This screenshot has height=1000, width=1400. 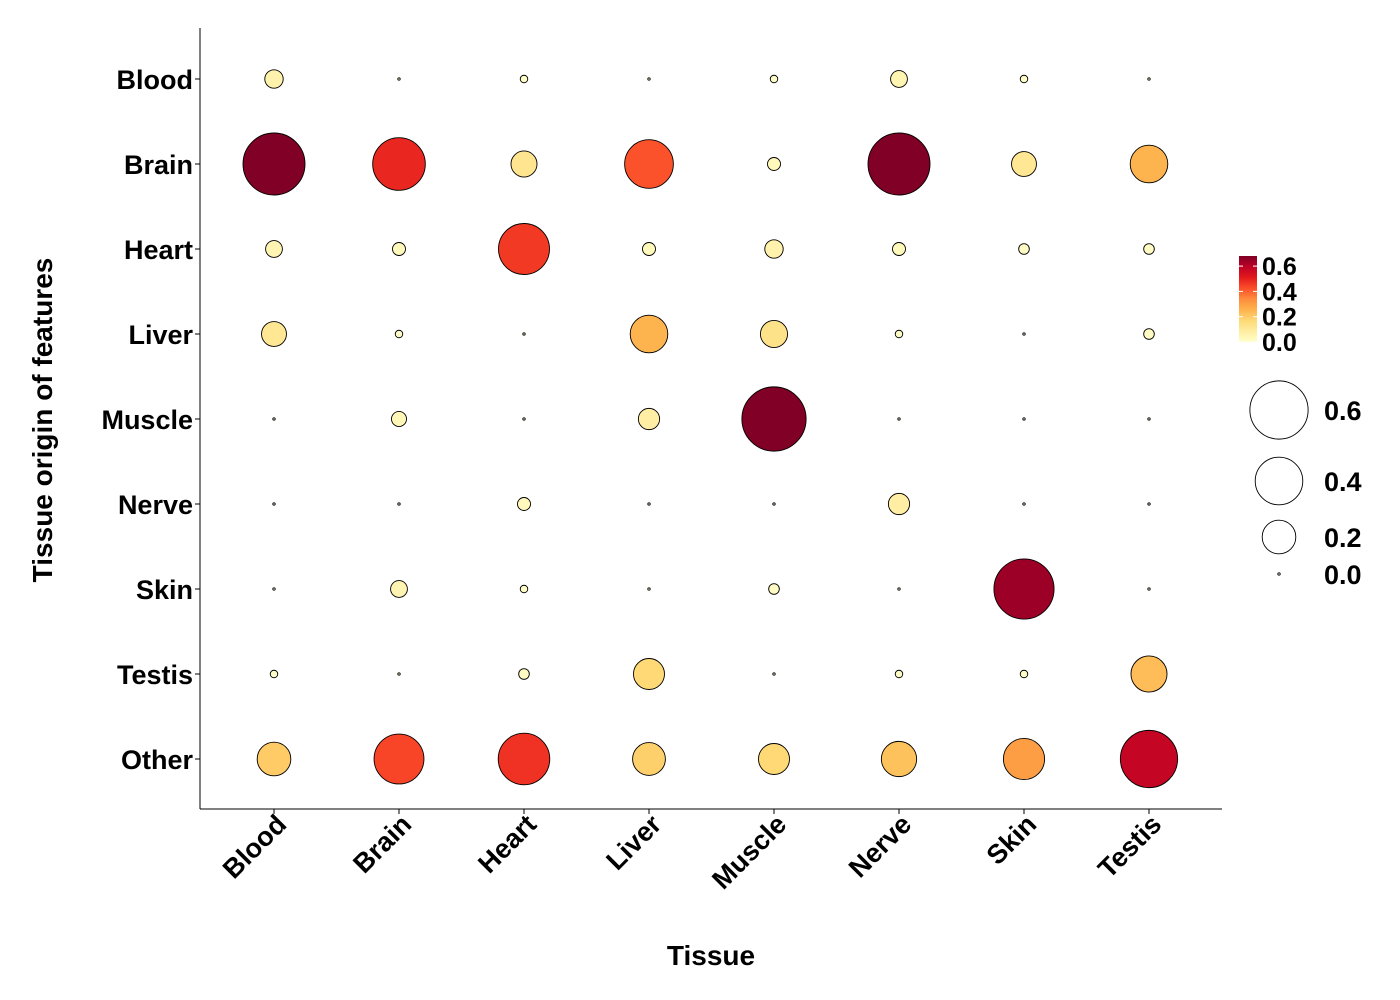 What do you see at coordinates (711, 955) in the screenshot?
I see `x-axis-title: Tissue` at bounding box center [711, 955].